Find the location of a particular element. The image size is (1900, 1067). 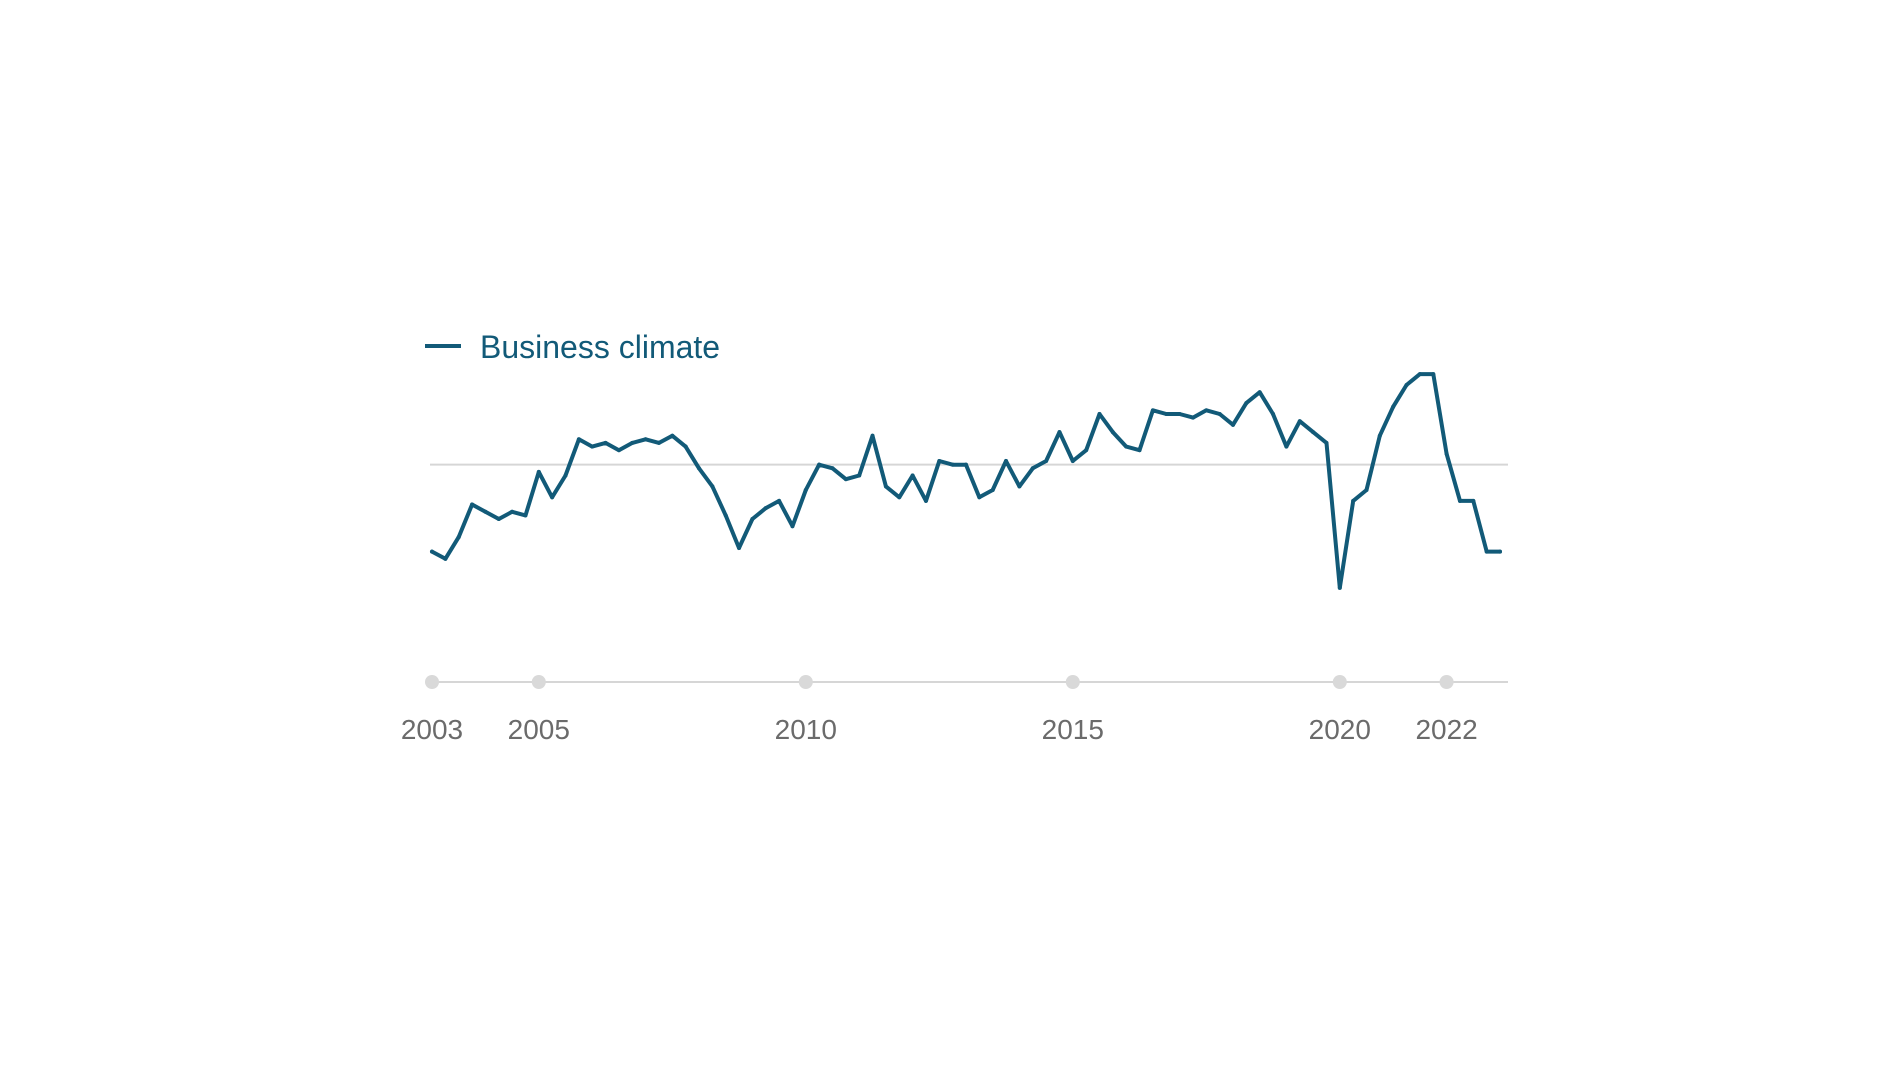

x-tick-dot-2010 is located at coordinates (805, 682).